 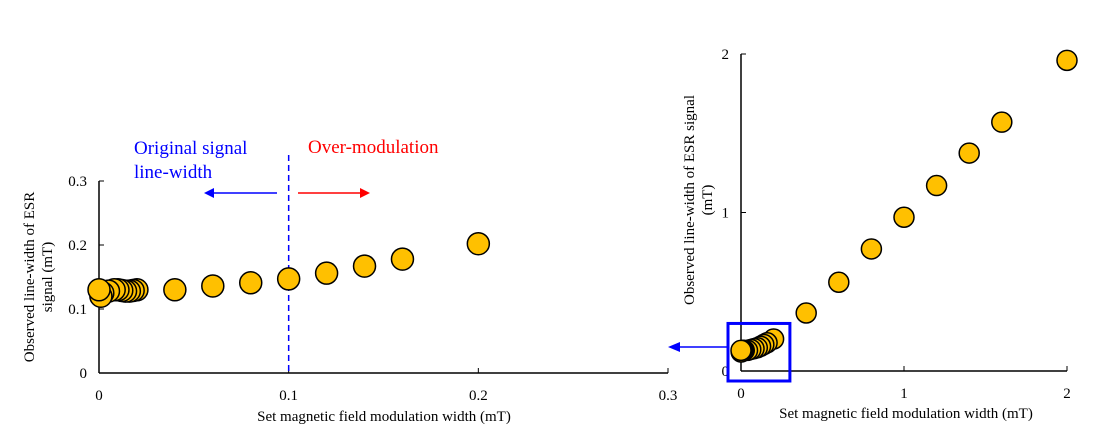 What do you see at coordinates (384, 417) in the screenshot?
I see `left-xlabel: Set magnetic field modulation width (mT)` at bounding box center [384, 417].